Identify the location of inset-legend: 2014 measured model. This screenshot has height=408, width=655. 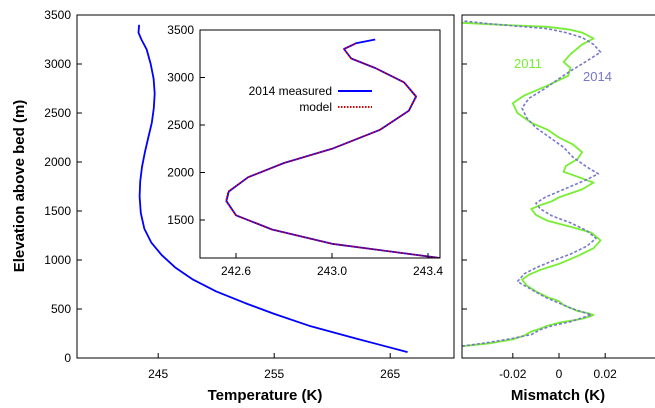
(310, 99).